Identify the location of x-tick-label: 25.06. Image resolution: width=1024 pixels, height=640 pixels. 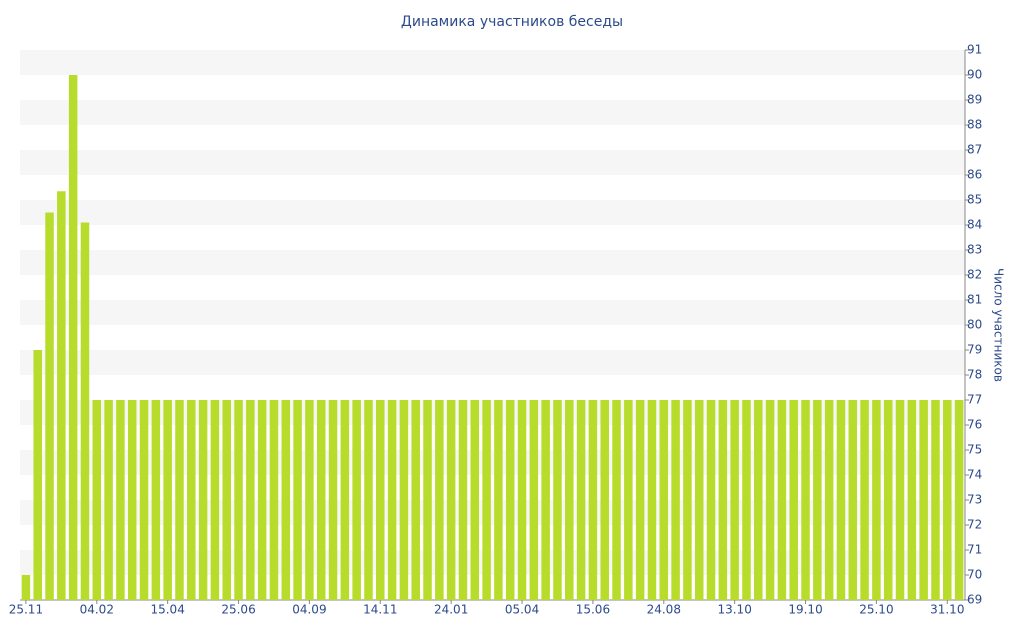
(238, 610).